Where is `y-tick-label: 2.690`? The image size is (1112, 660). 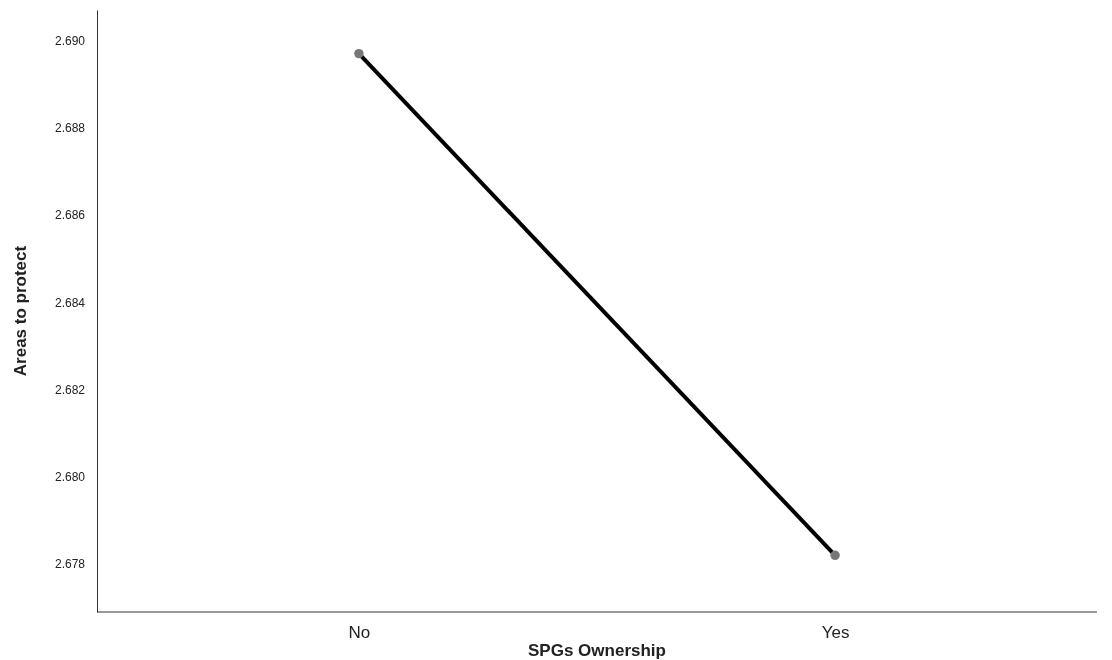
y-tick-label: 2.690 is located at coordinates (70, 40).